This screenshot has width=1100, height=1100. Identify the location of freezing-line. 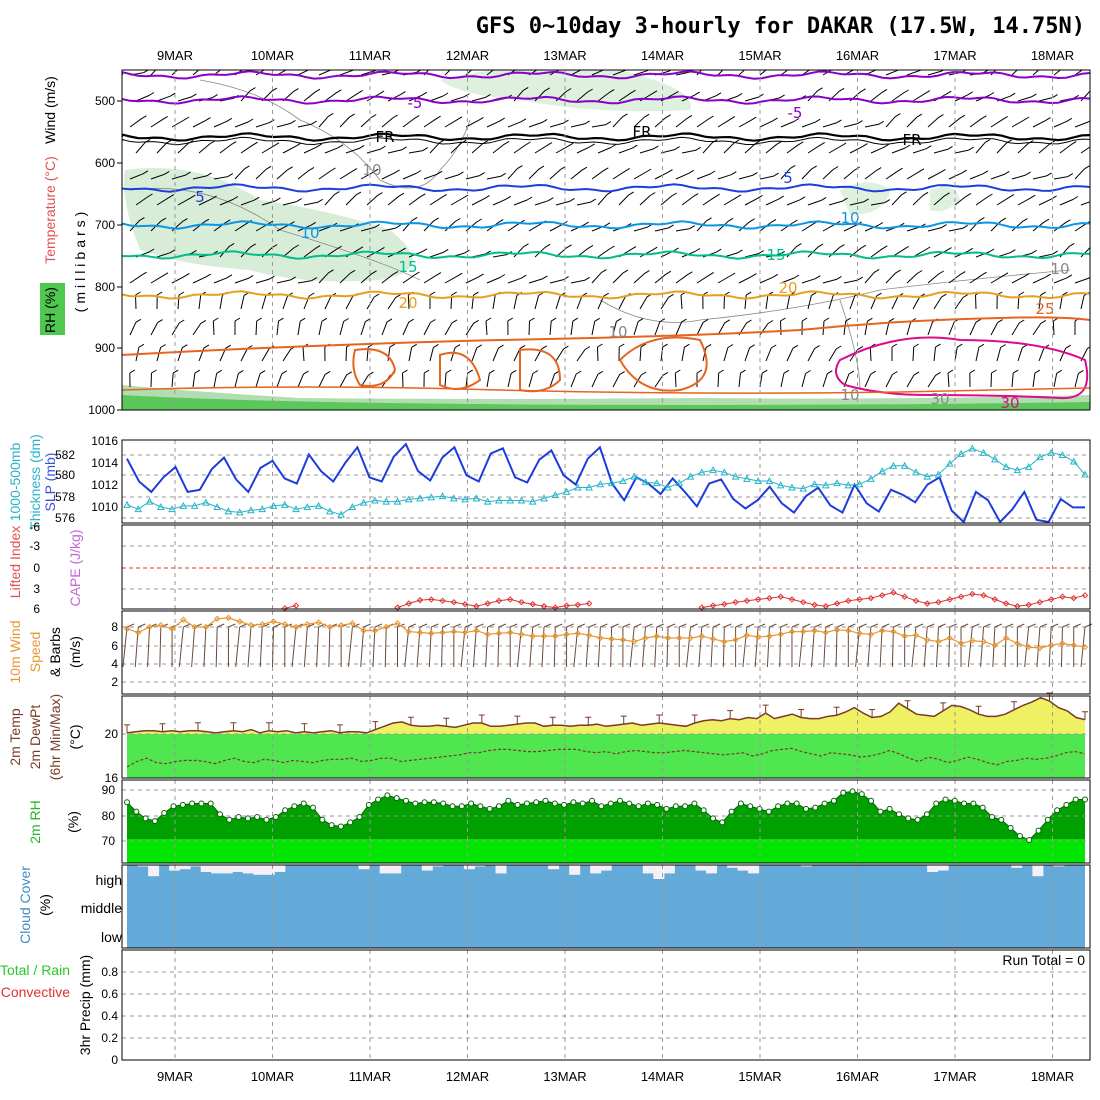
(606, 137).